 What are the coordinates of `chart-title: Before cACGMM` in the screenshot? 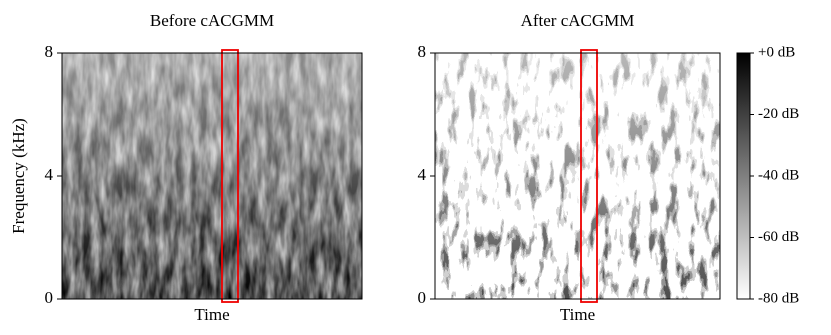 It's located at (212, 20).